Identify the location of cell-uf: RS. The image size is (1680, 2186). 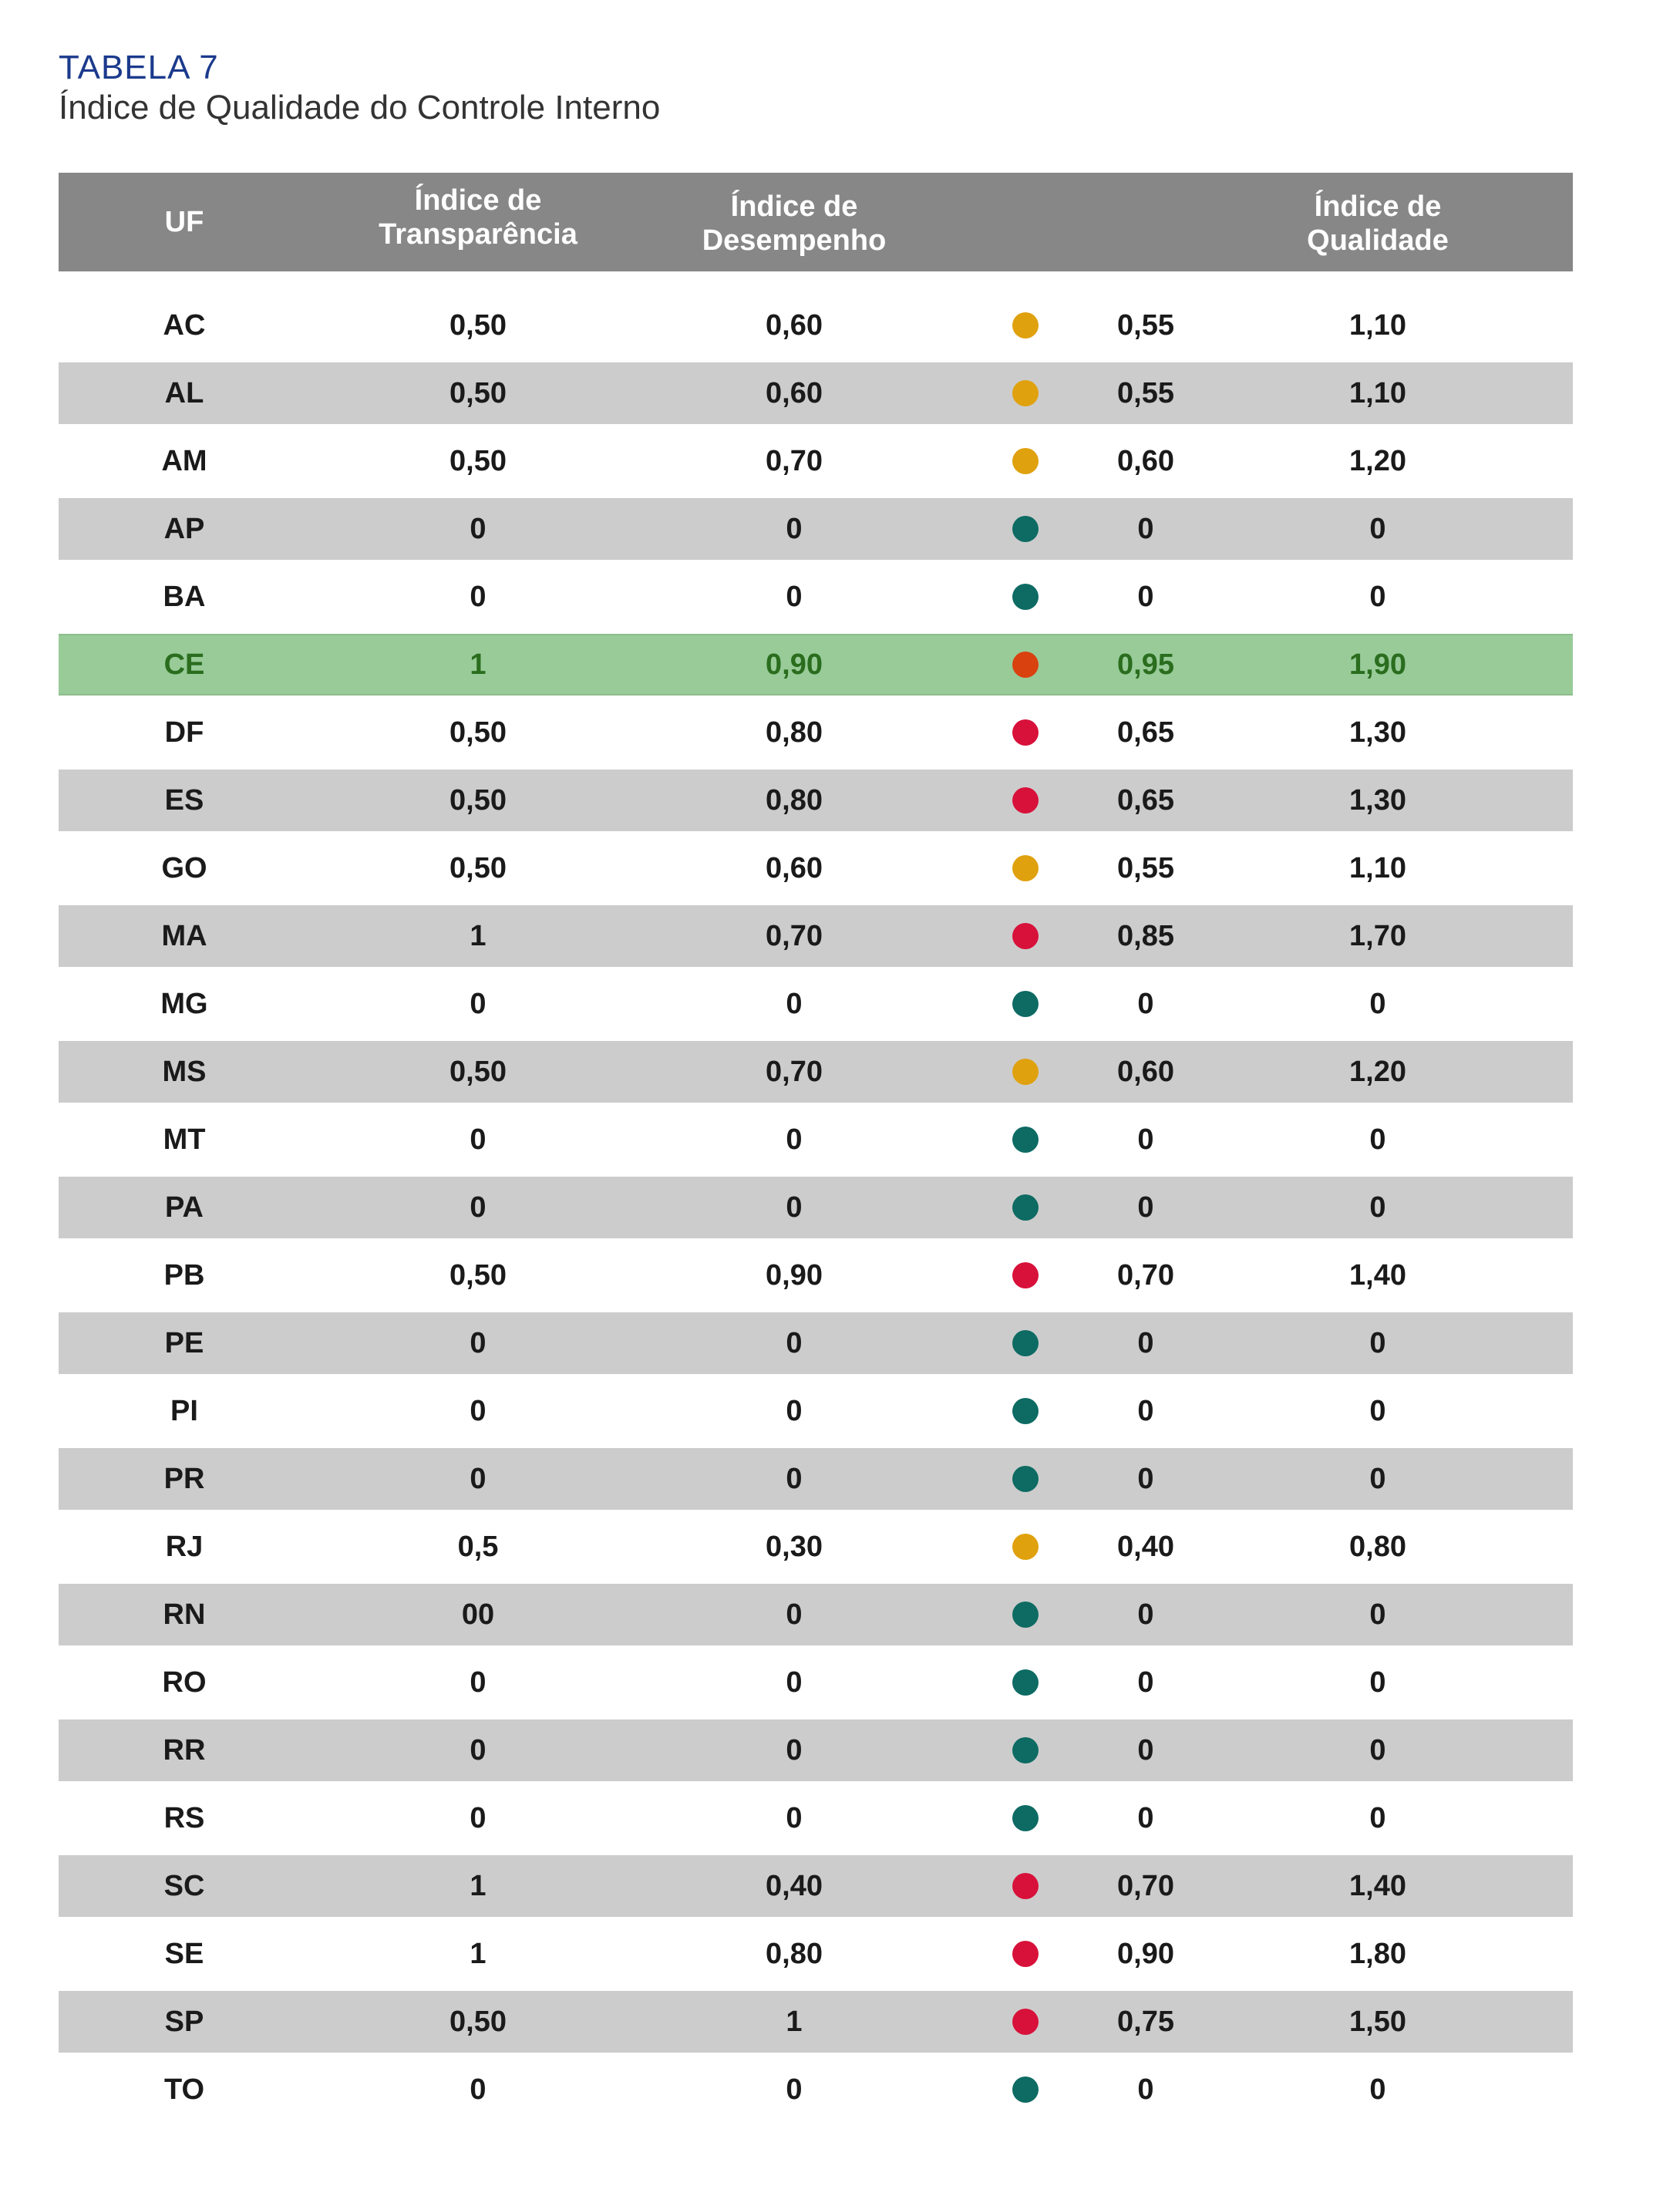
(184, 1818).